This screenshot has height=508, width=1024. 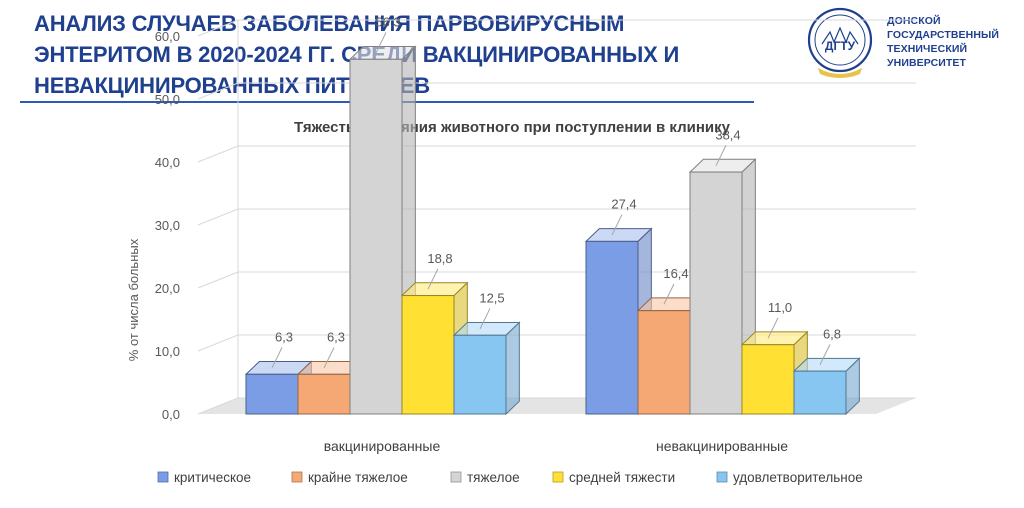 I want to click on legend-label: средней тяжести, so click(x=622, y=477).